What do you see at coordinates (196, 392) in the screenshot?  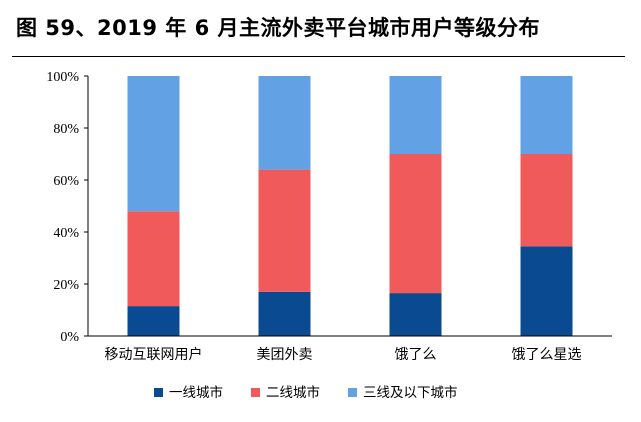 I see `legend-label: 一线城市` at bounding box center [196, 392].